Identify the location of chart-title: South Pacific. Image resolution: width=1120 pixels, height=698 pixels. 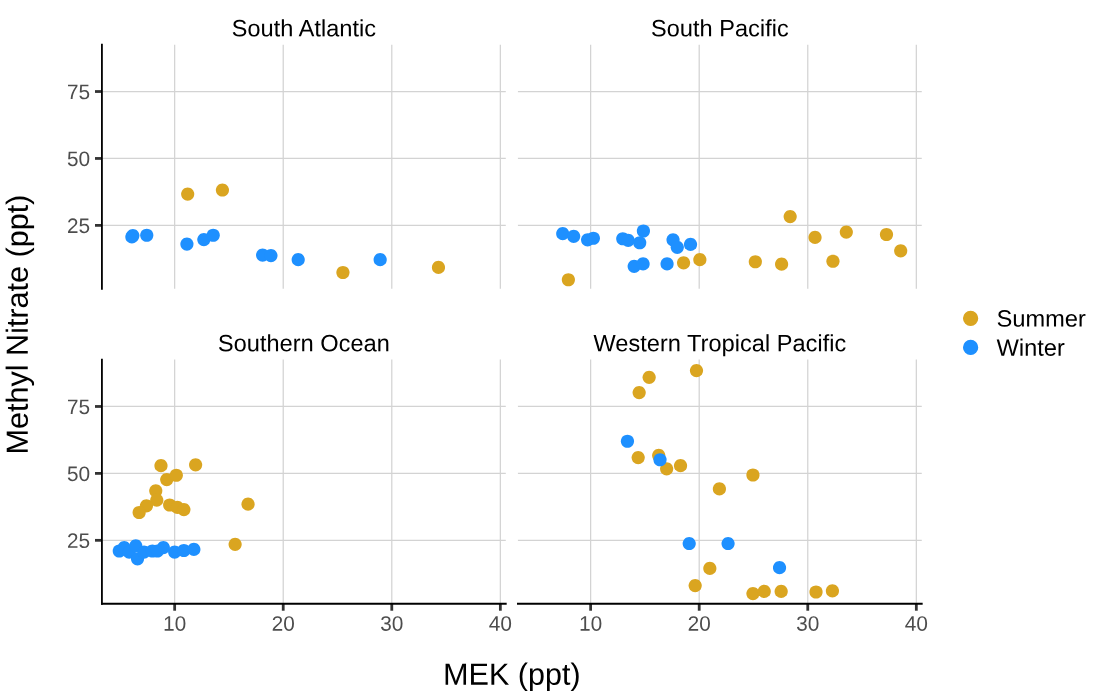
(720, 28).